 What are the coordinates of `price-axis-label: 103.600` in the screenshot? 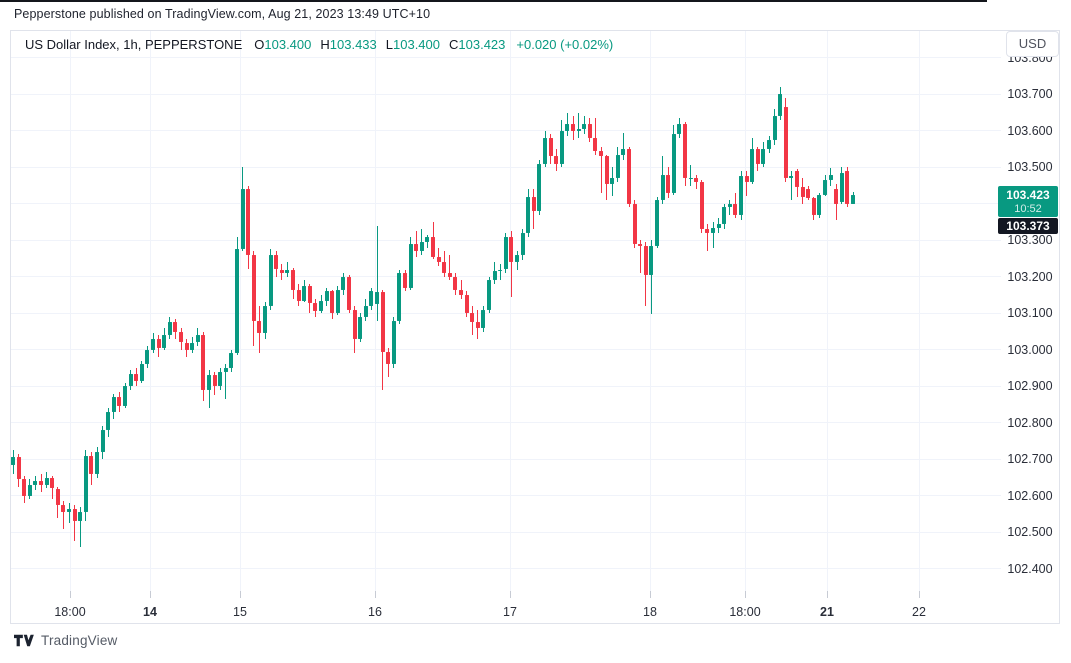 It's located at (1030, 130).